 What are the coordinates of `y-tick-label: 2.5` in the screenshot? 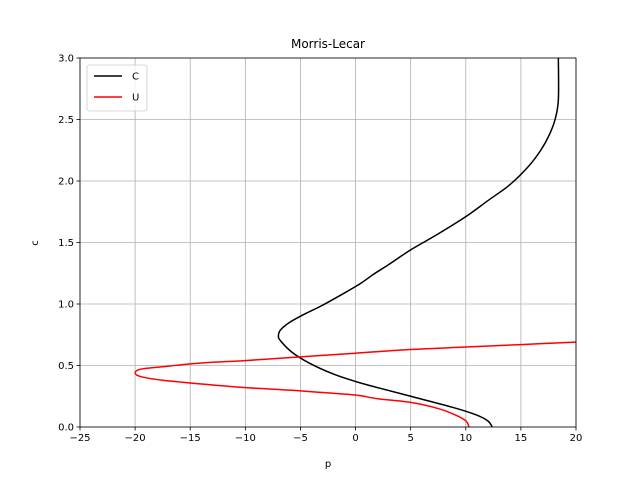 It's located at (66, 120).